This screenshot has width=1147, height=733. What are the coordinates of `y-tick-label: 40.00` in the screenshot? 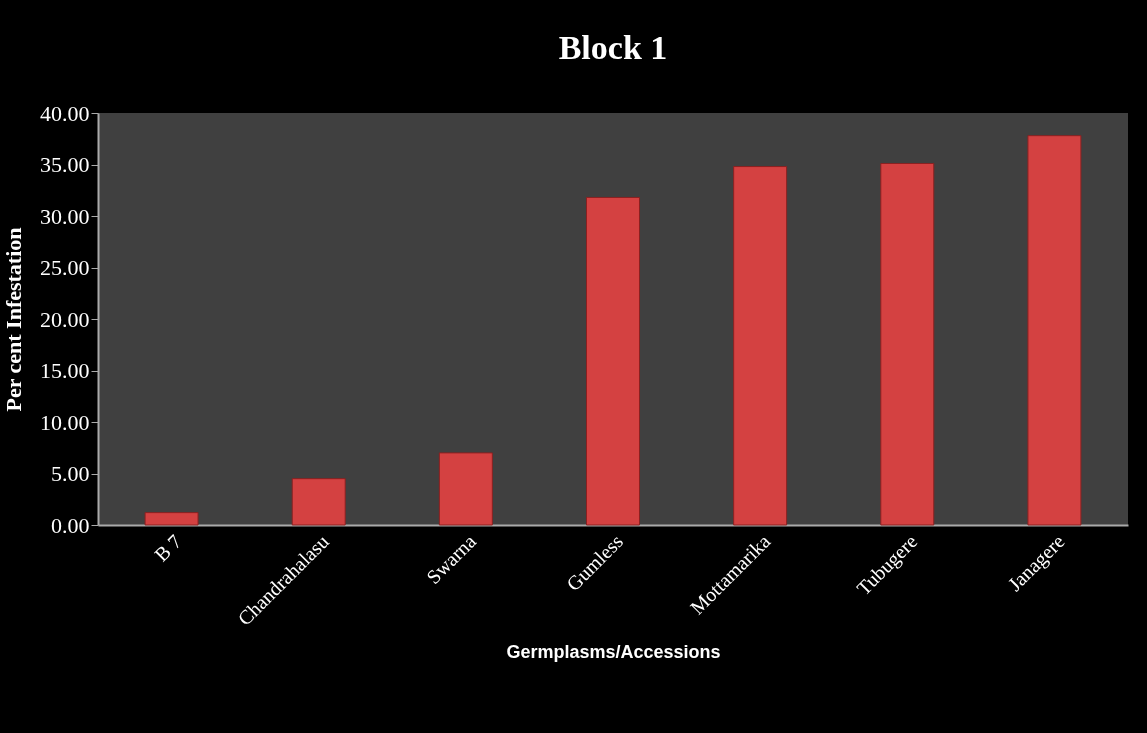 It's located at (65, 113).